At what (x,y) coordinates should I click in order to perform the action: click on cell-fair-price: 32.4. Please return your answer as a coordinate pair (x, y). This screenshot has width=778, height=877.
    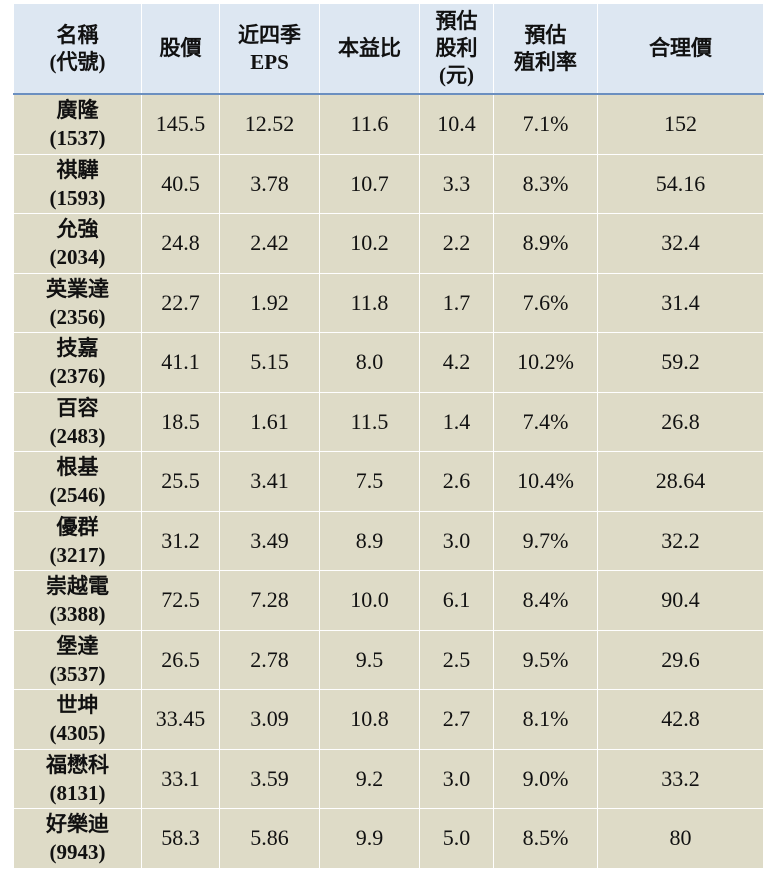
    Looking at the image, I should click on (680, 243).